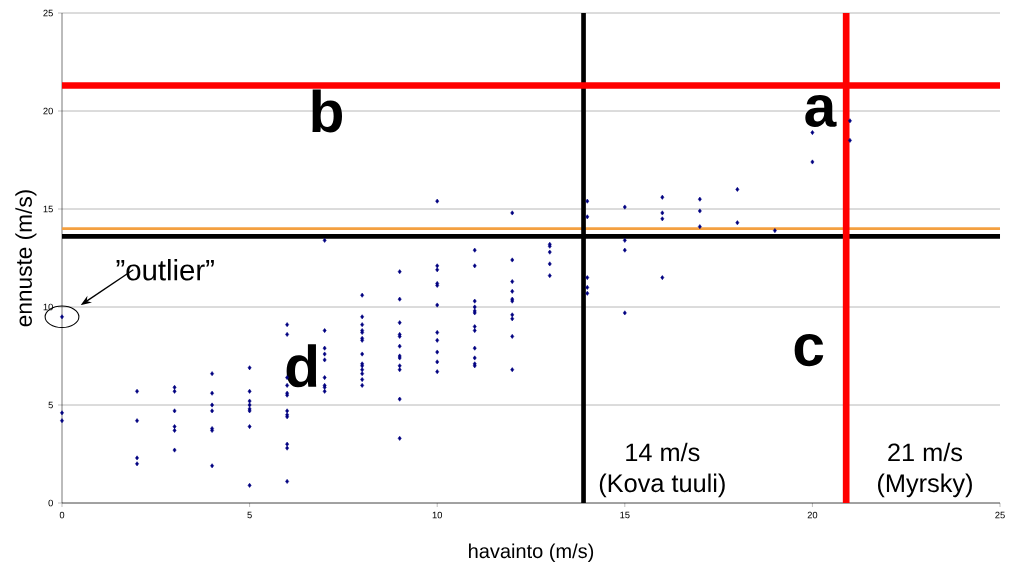 This screenshot has width=1016, height=583. What do you see at coordinates (48, 209) in the screenshot?
I see `y-tick-label: 15` at bounding box center [48, 209].